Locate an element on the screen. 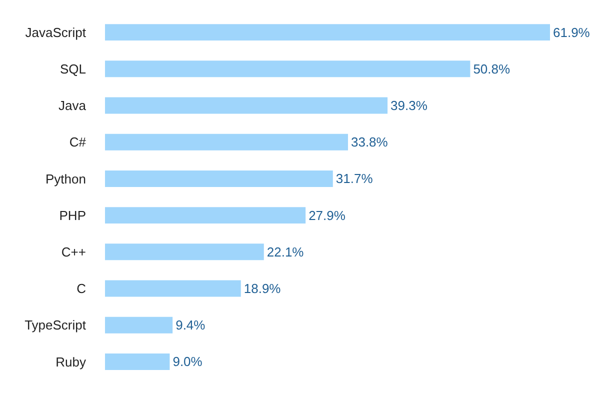  data-label: 18.9% is located at coordinates (263, 288).